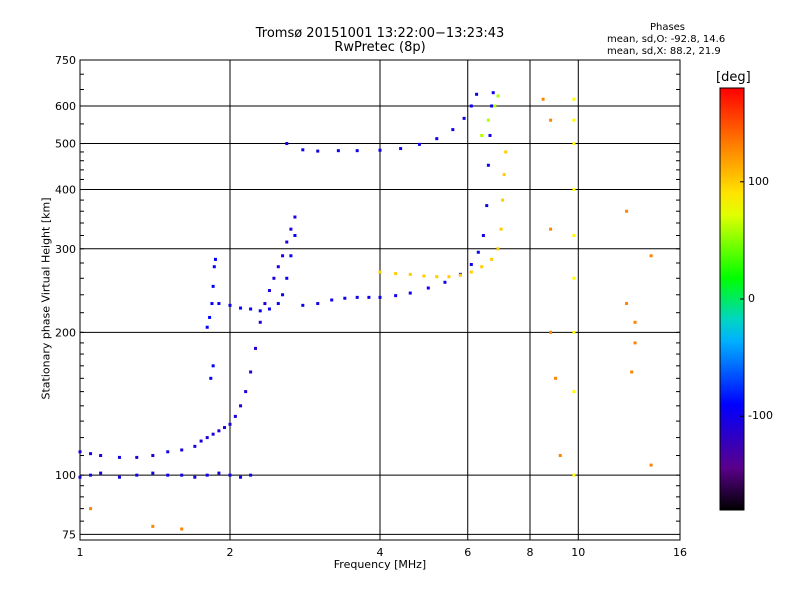 The image size is (800, 600). What do you see at coordinates (80, 552) in the screenshot?
I see `x-tick-label: 1` at bounding box center [80, 552].